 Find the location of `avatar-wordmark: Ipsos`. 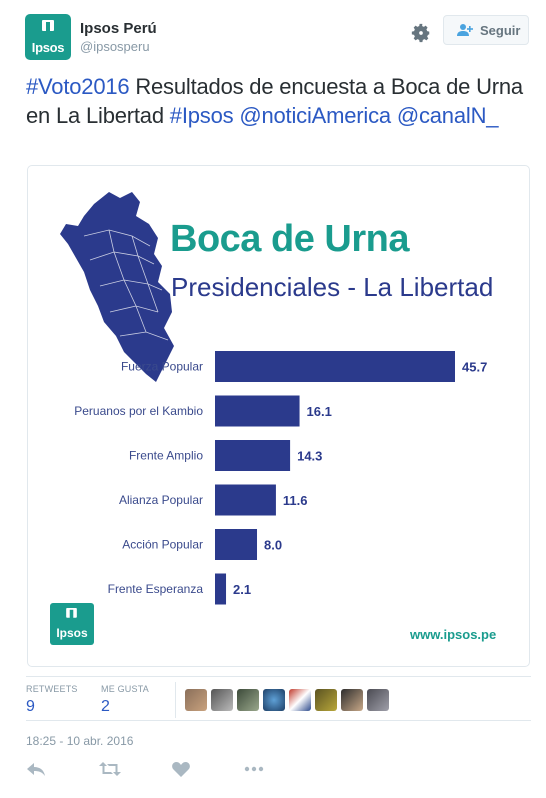

avatar-wordmark: Ipsos is located at coordinates (48, 47).